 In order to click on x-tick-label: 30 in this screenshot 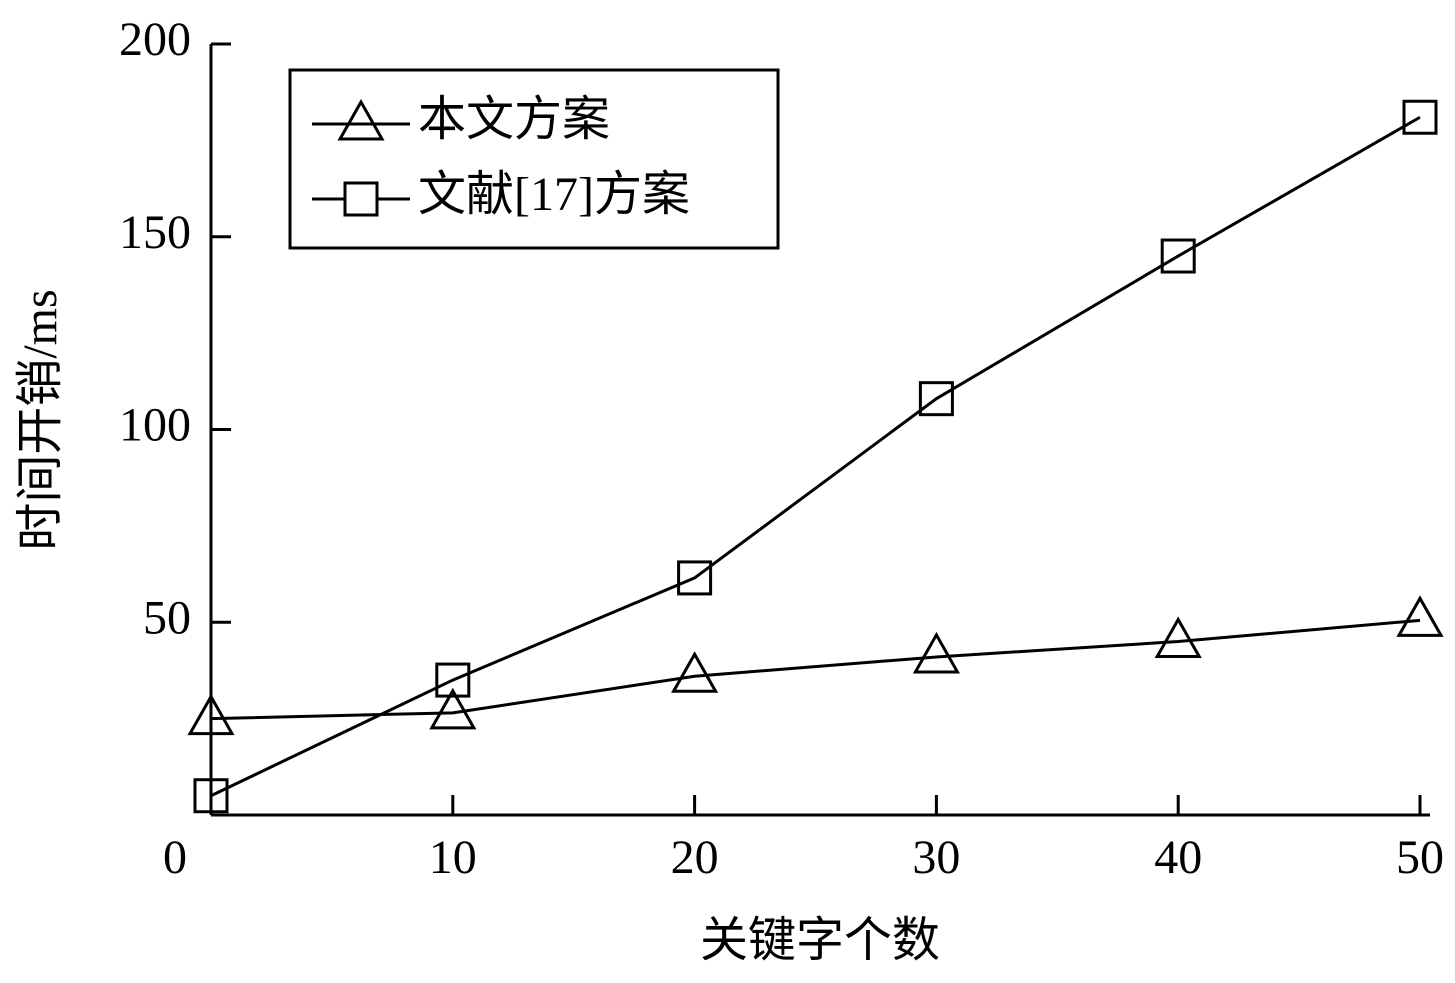, I will do `click(936, 857)`.